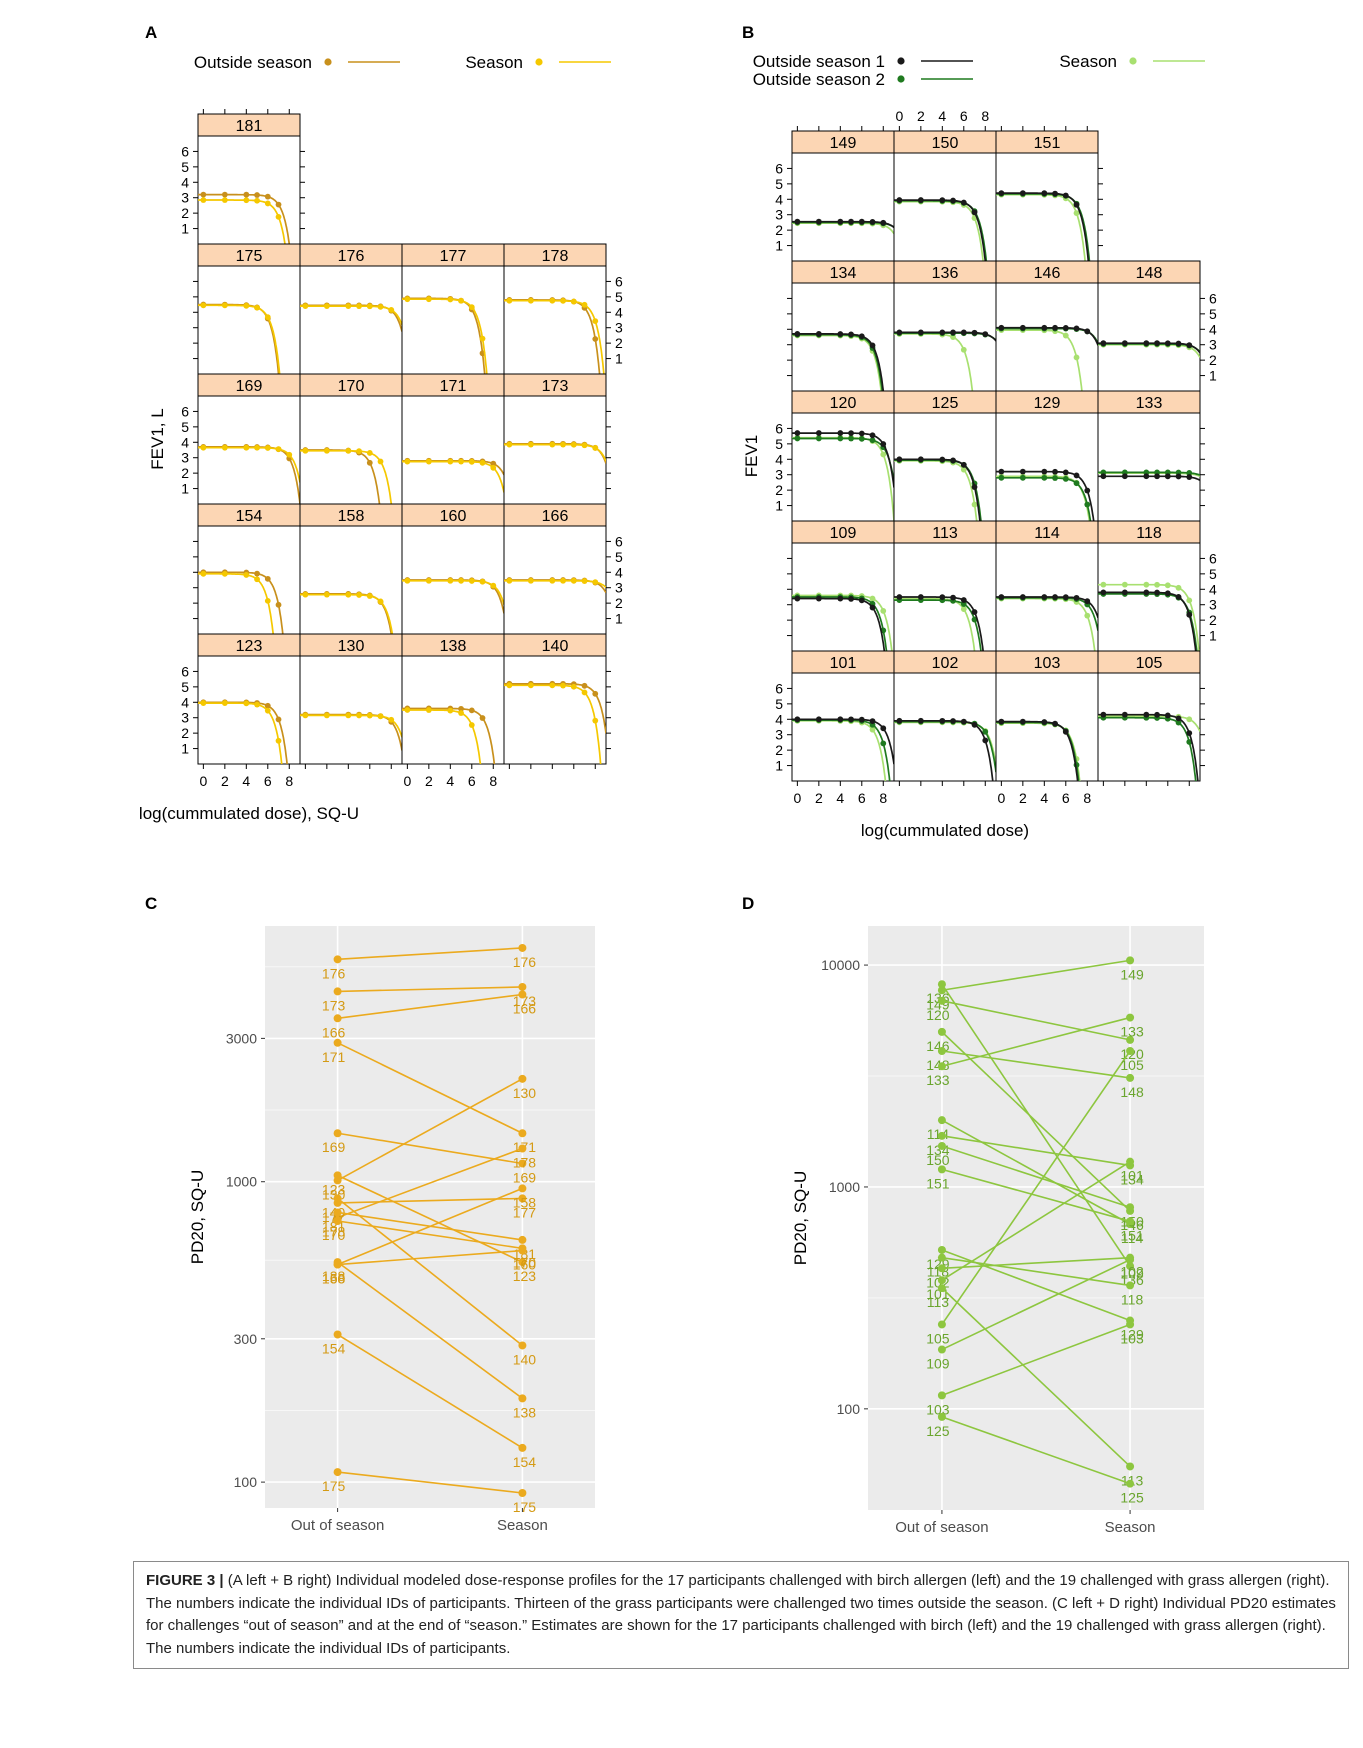 This screenshot has width=1363, height=1748. What do you see at coordinates (945, 586) in the screenshot?
I see `facet-113: 113` at bounding box center [945, 586].